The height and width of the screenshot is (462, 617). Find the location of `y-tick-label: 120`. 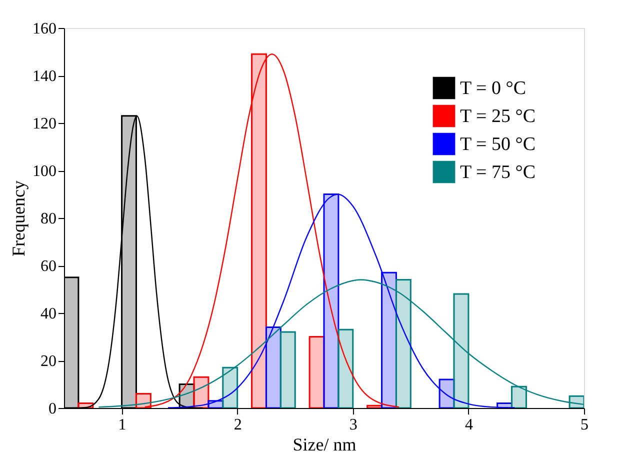

y-tick-label: 120 is located at coordinates (44, 124).